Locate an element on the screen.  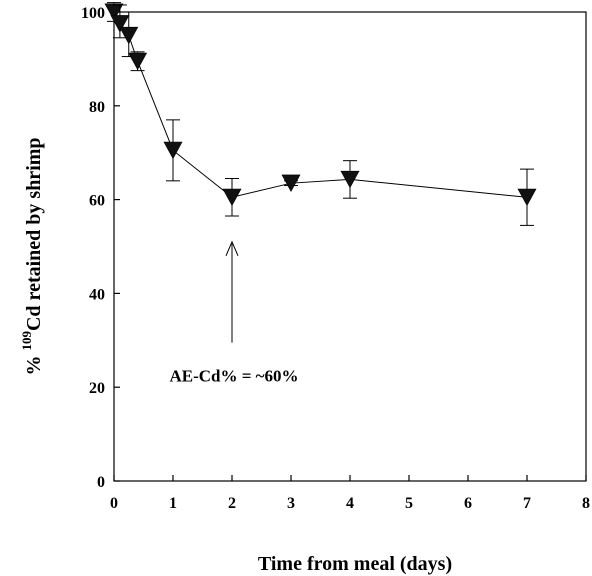
annotation-group: AE-Cd% = ~60% is located at coordinates (234, 312).